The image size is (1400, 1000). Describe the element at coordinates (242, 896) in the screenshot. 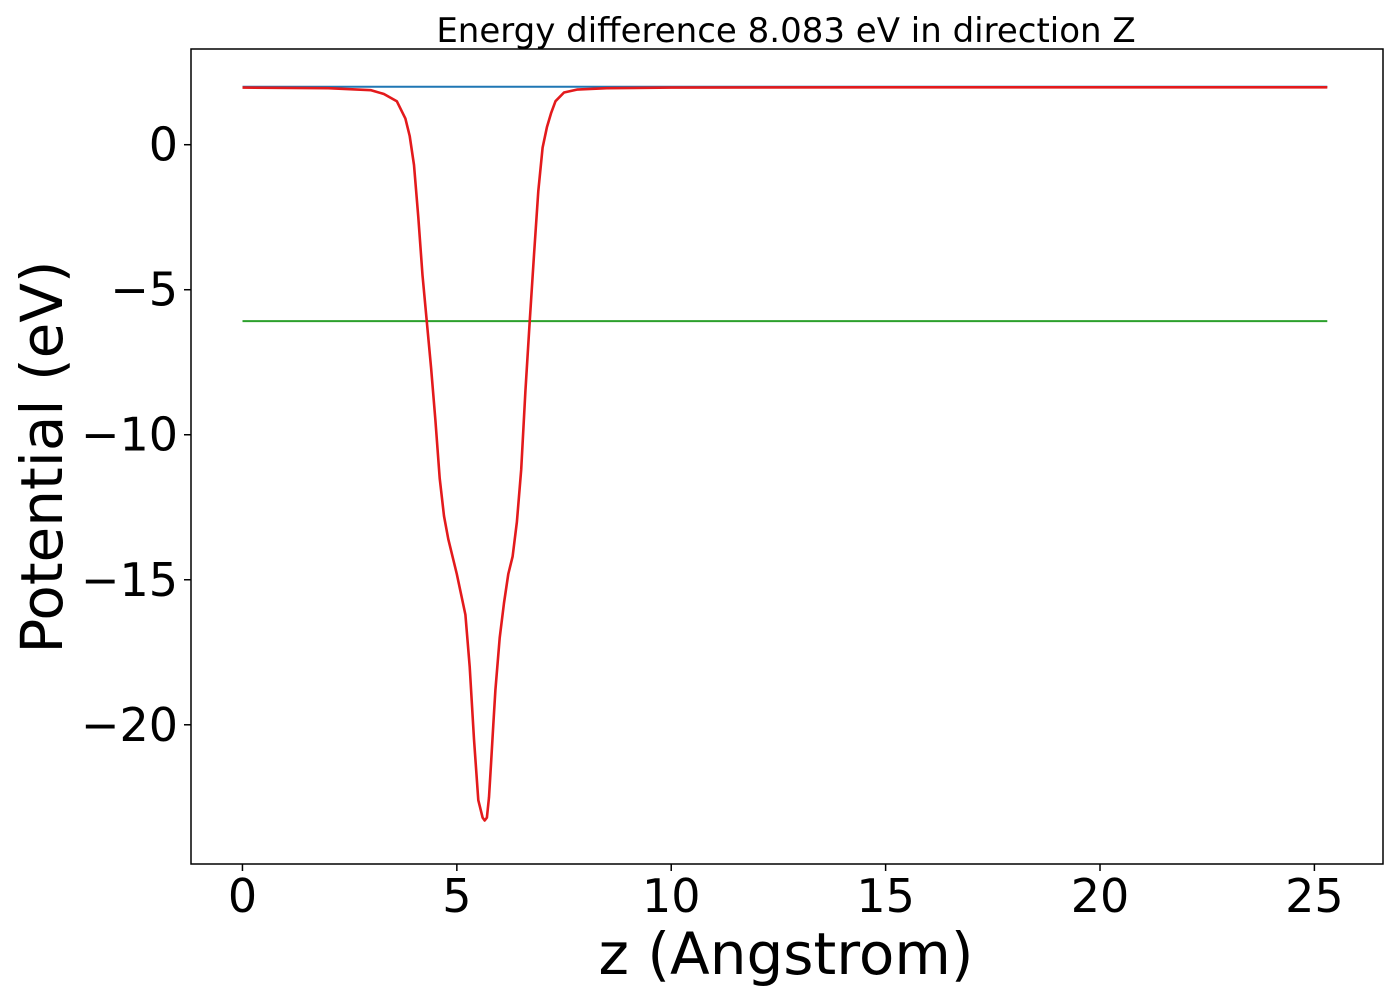

I see `x-tick-label: 0` at that location.